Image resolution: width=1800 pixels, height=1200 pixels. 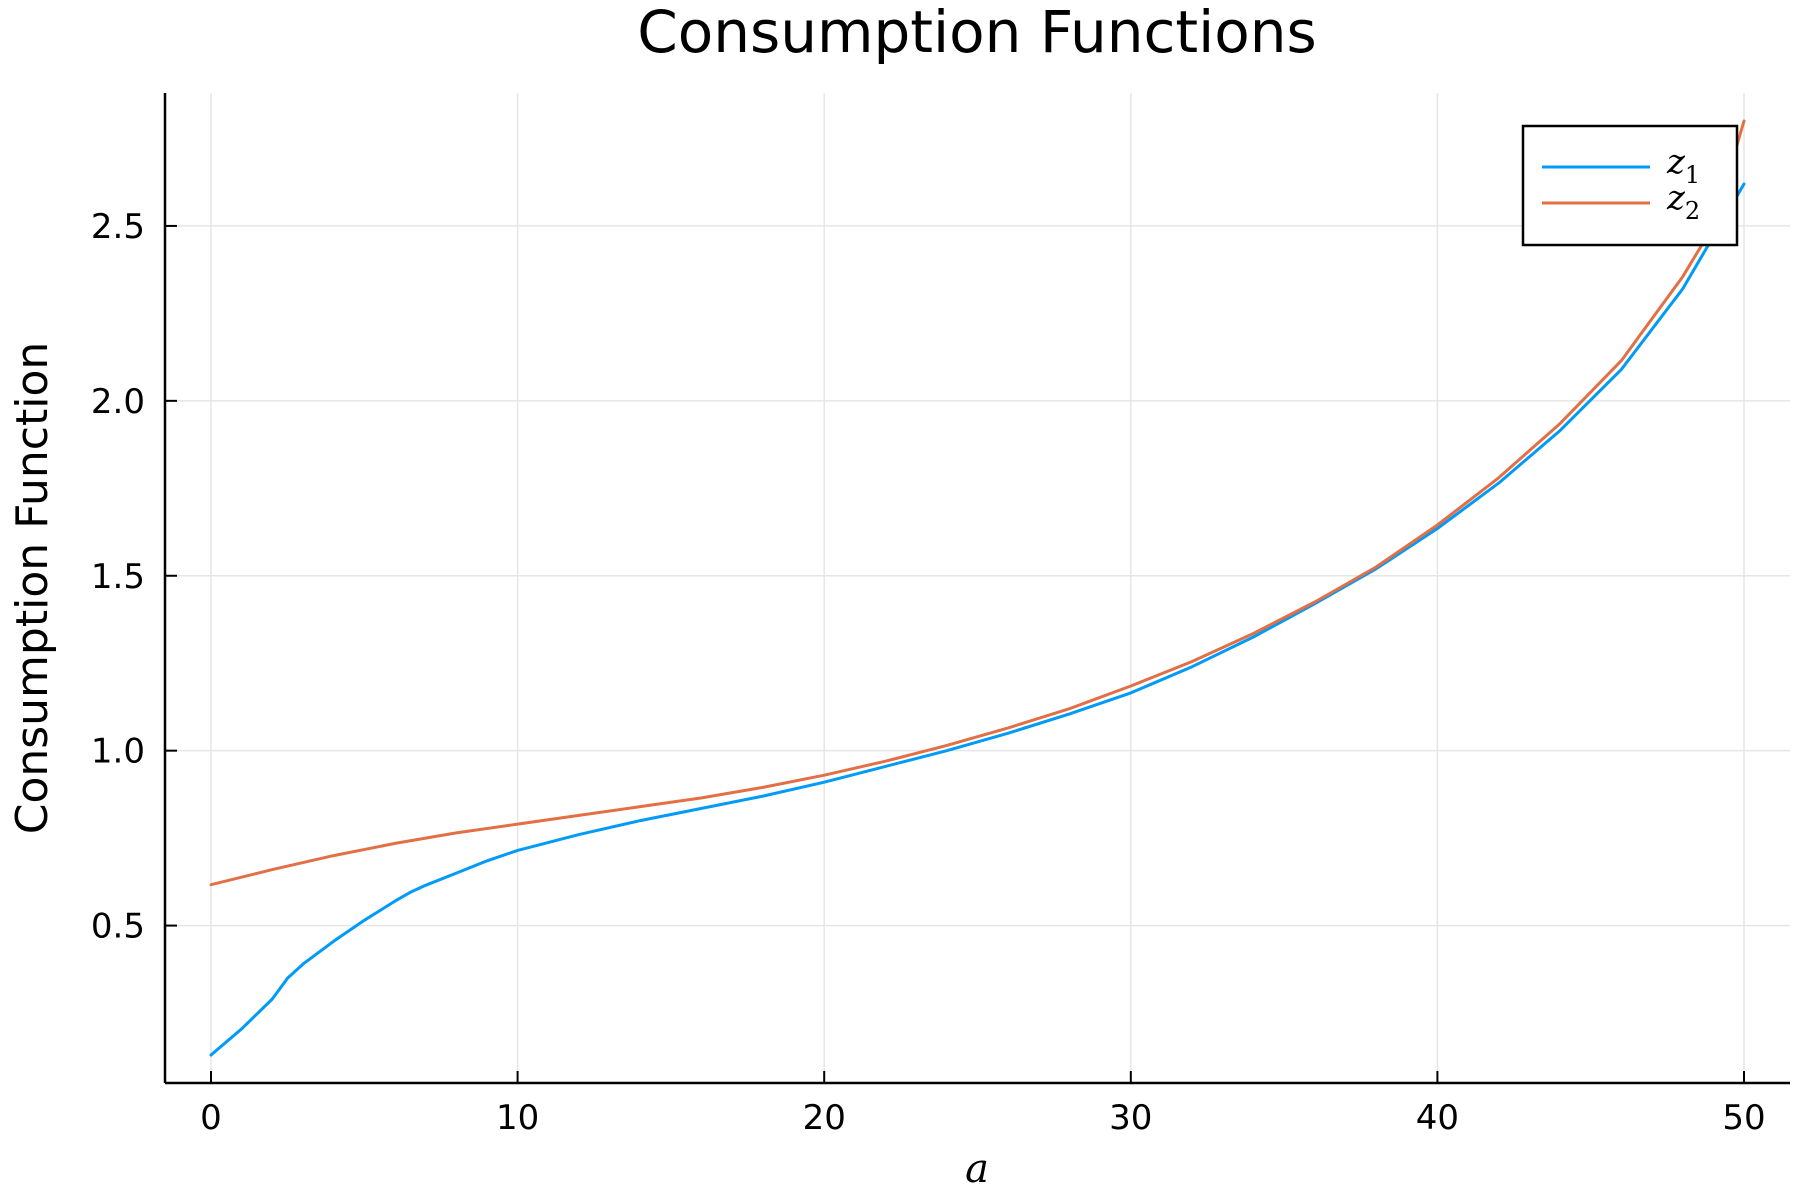 What do you see at coordinates (1437, 1118) in the screenshot?
I see `x-tick-label: 40` at bounding box center [1437, 1118].